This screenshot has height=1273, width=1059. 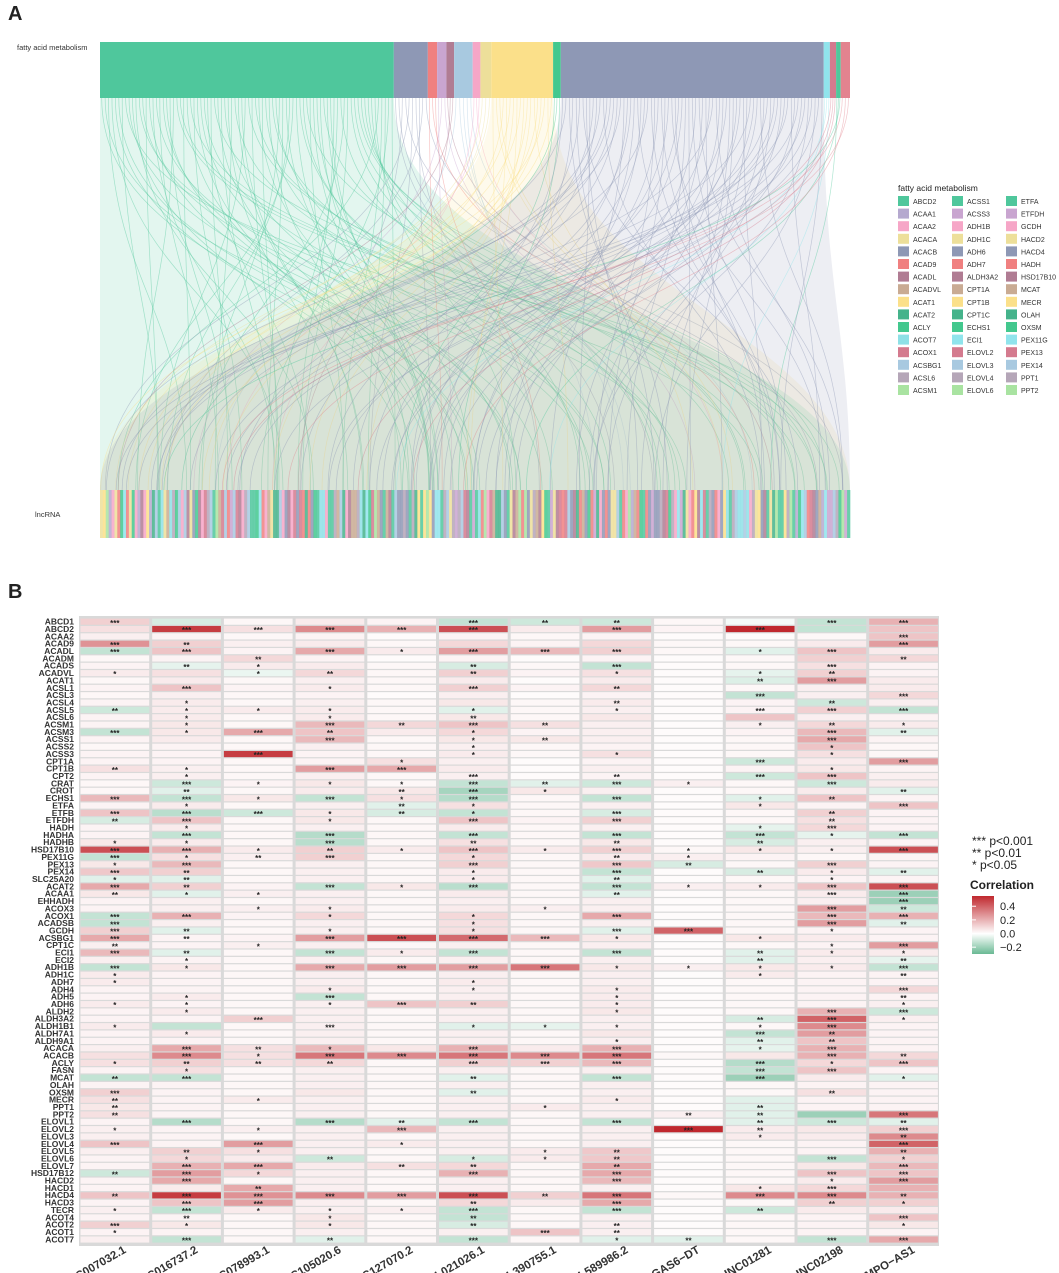 I want to click on legend-label-ABCD2: ABCD2, so click(x=924, y=202).